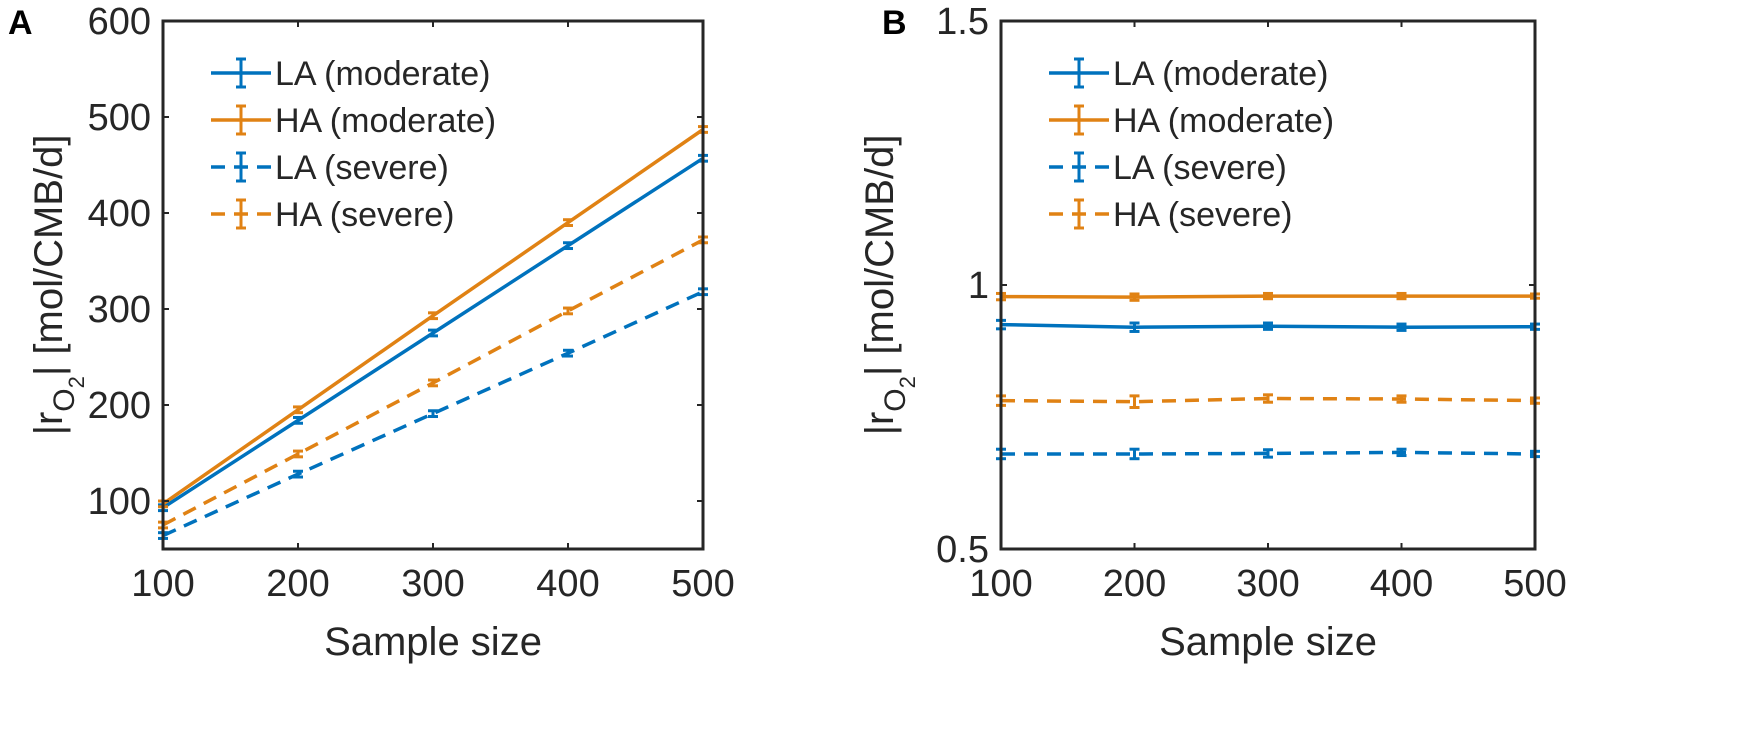 The image size is (1758, 753). What do you see at coordinates (1401, 584) in the screenshot?
I see `panel-b-x-tick-label: 400` at bounding box center [1401, 584].